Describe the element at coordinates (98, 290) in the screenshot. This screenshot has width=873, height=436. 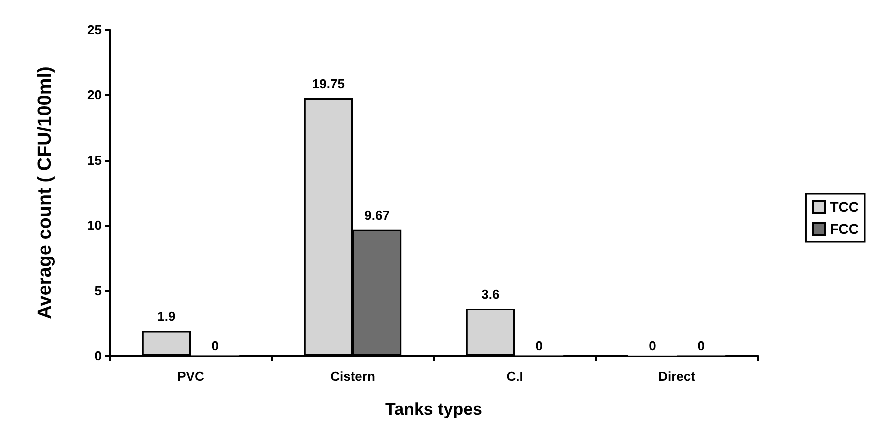
I see `y-tick-label: 5` at that location.